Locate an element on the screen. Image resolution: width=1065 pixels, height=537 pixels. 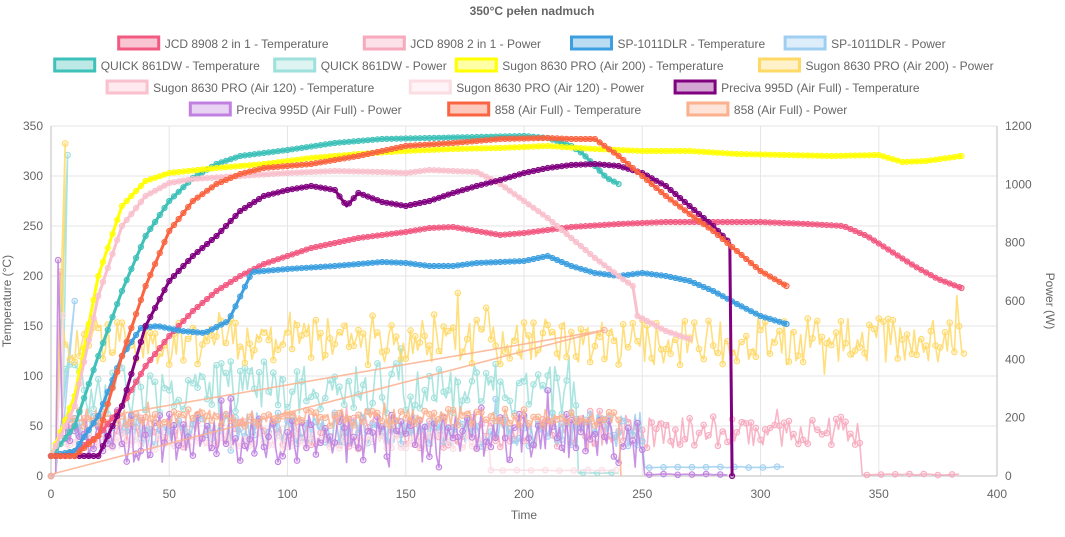
legend-item: 858 (Air Full) - Temperature is located at coordinates (544, 109).